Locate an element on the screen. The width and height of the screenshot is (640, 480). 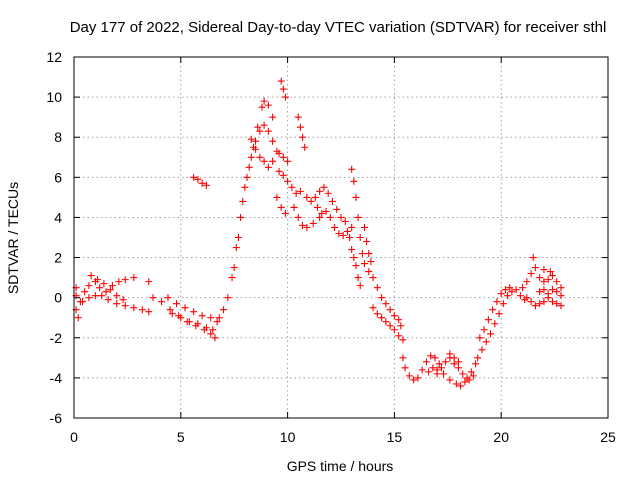
x-tick-label: 5 is located at coordinates (181, 437).